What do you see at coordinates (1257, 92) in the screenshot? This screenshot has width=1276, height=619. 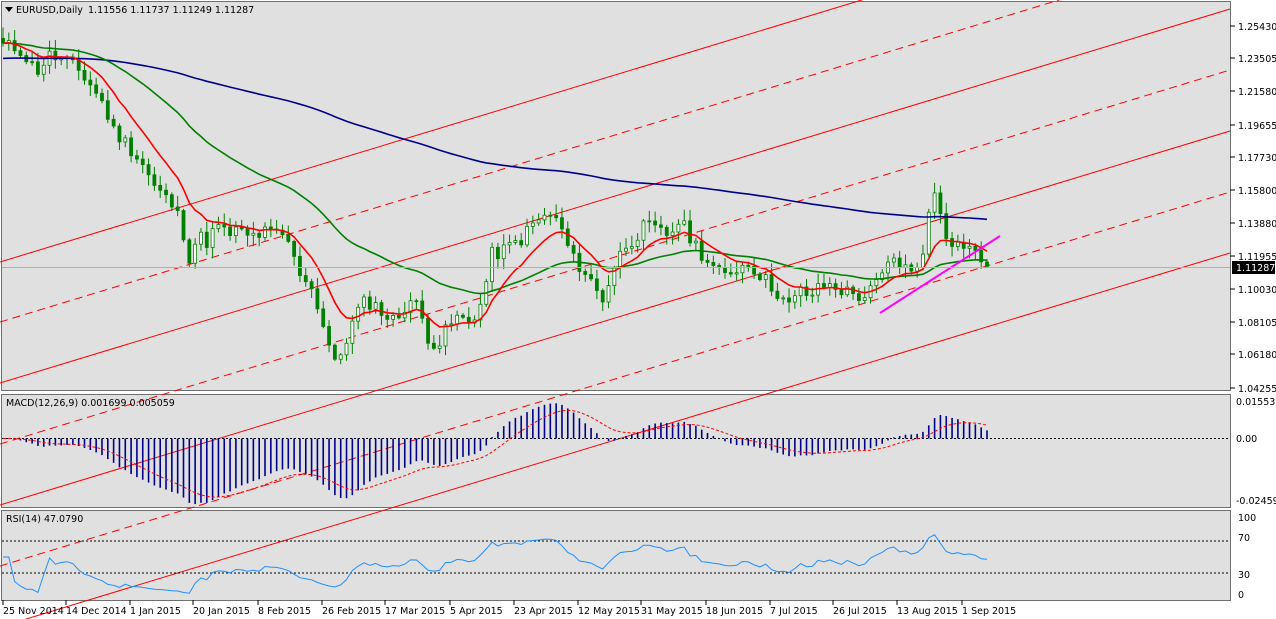 I see `price-tick-3: 1.21580` at bounding box center [1257, 92].